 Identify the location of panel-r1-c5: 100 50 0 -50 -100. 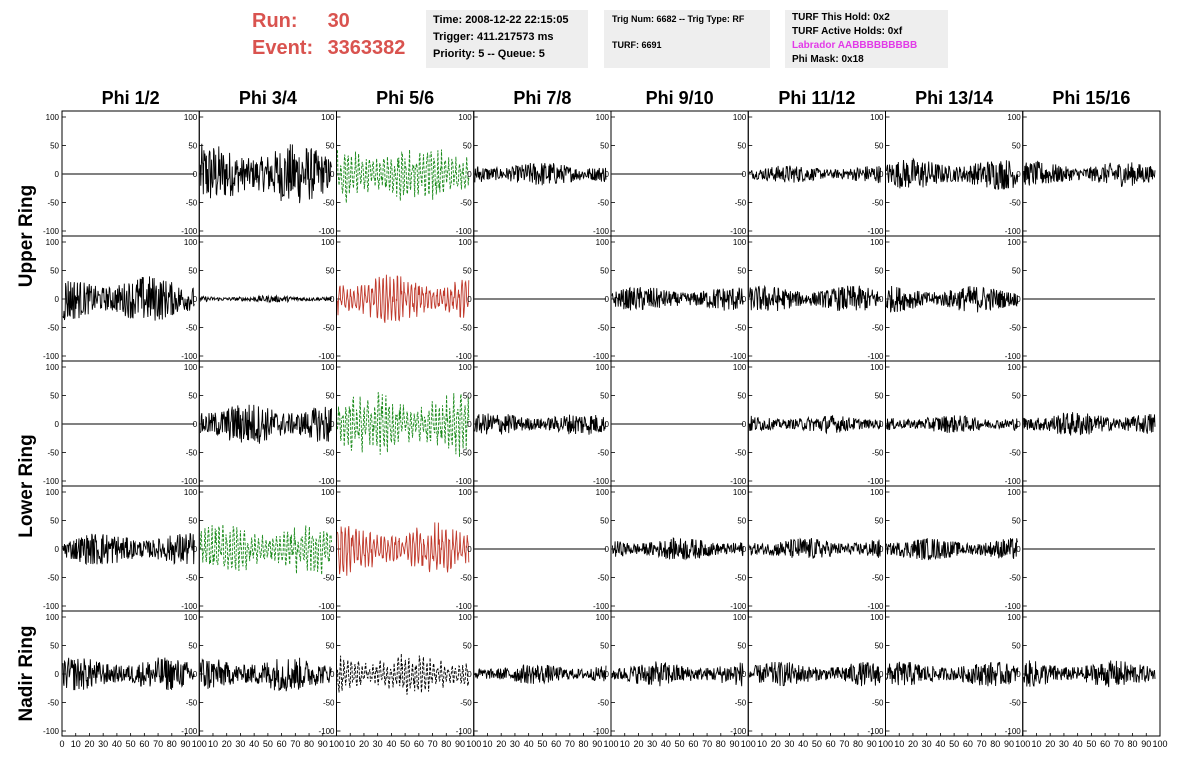
(671, 173).